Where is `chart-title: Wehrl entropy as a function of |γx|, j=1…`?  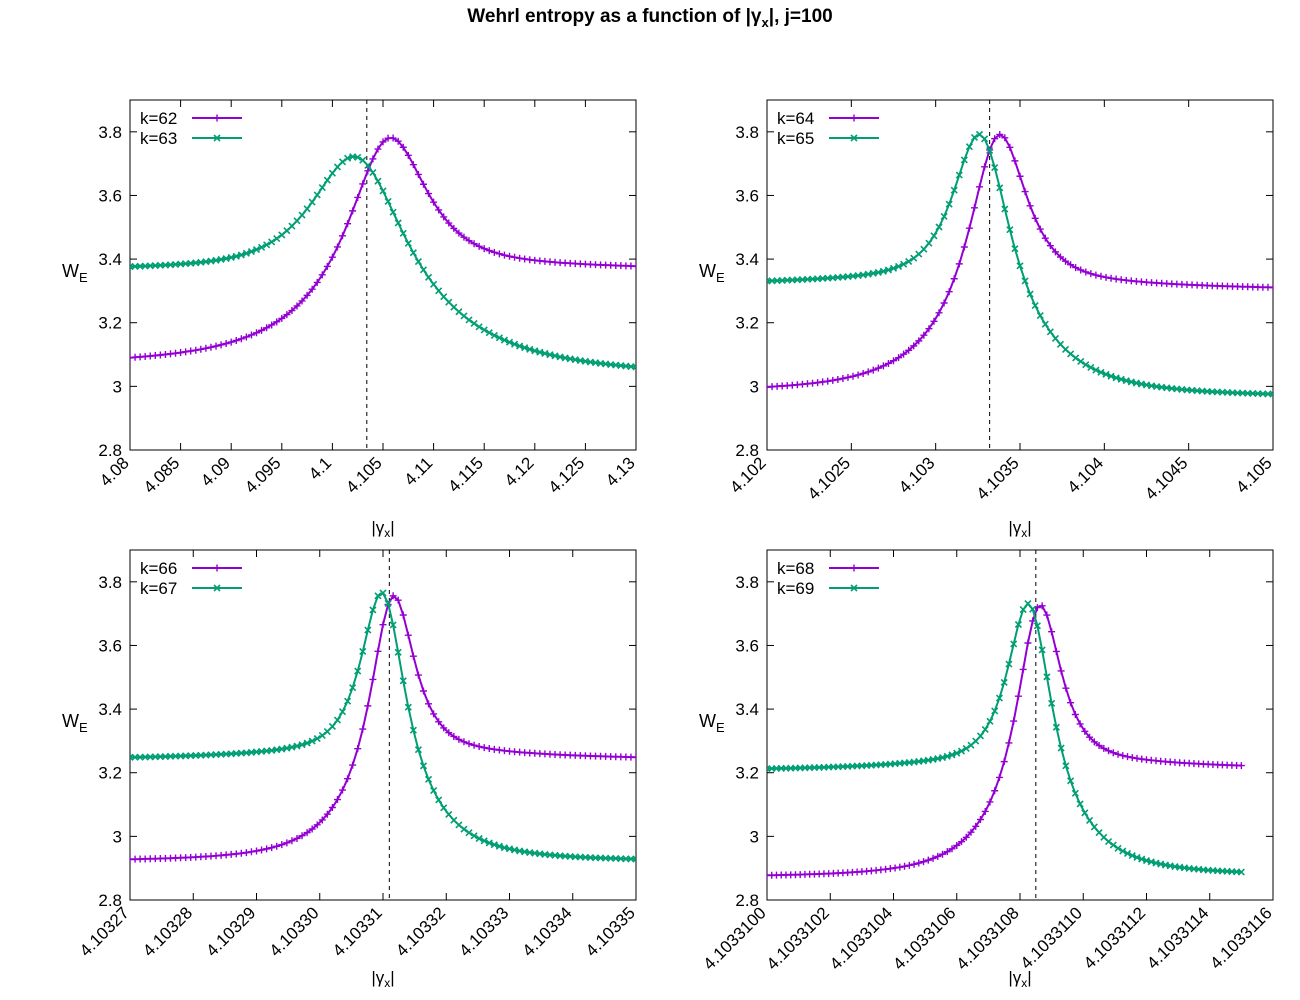 chart-title: Wehrl entropy as a function of |γx|, j=1… is located at coordinates (650, 18).